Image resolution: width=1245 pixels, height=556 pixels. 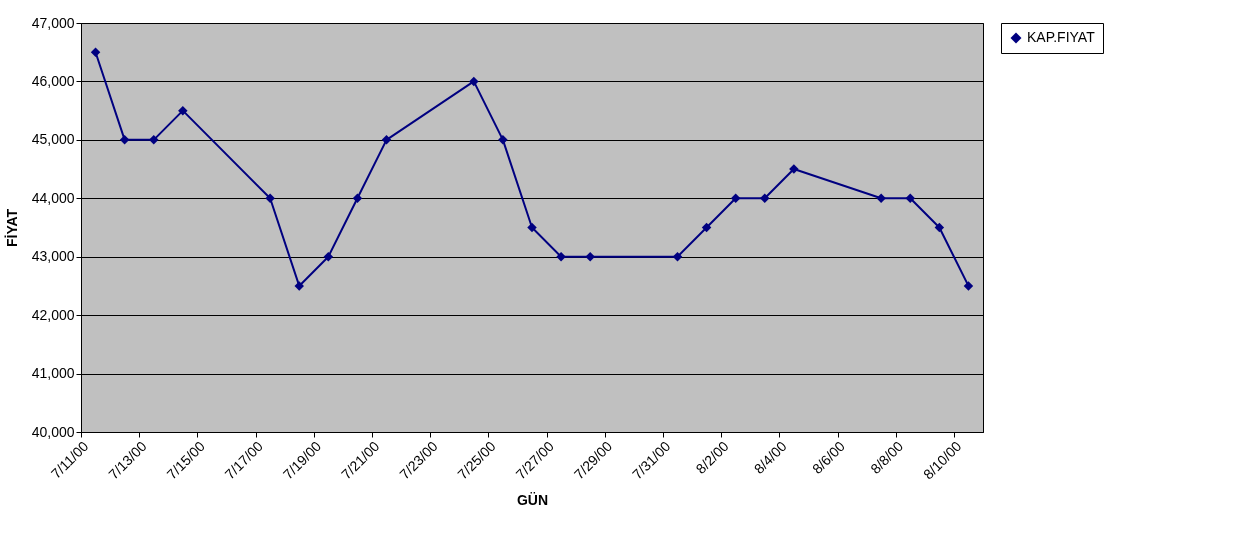 What do you see at coordinates (53, 197) in the screenshot?
I see `y-tick-label: 44,000` at bounding box center [53, 197].